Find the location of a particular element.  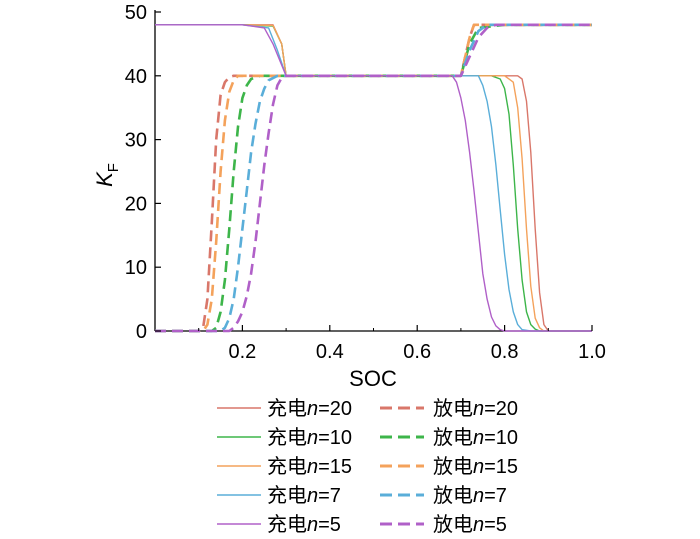

legend-label-6: 放电n=15 is located at coordinates (475, 466).